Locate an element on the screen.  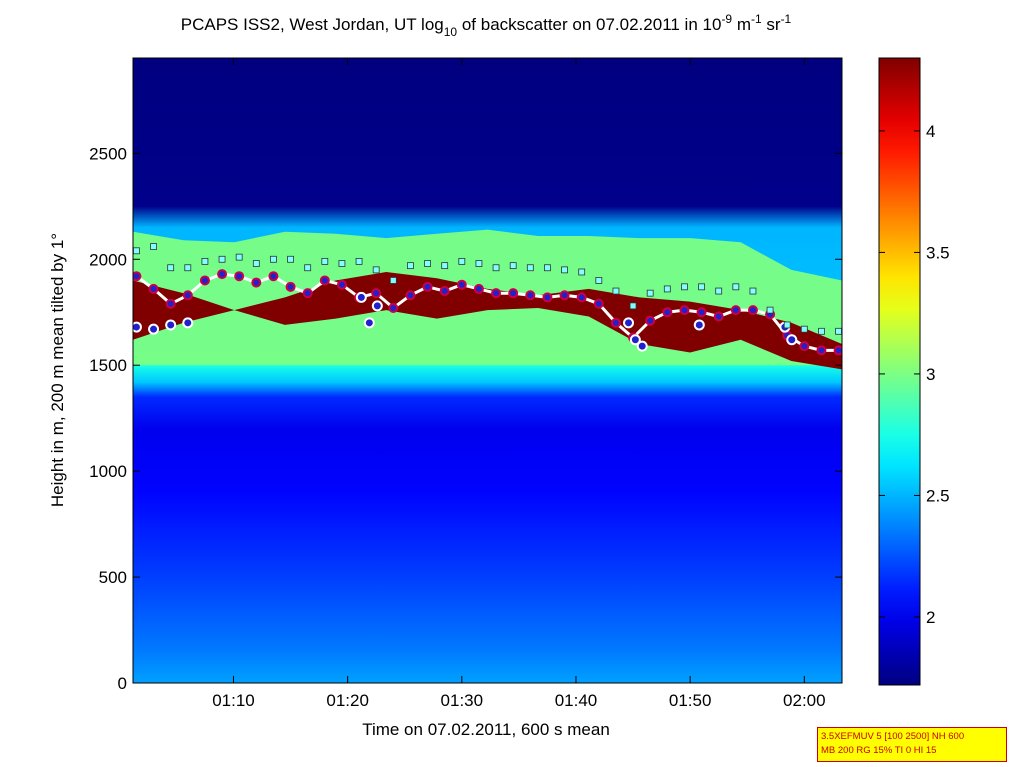
series-layer is located at coordinates (487, 299).